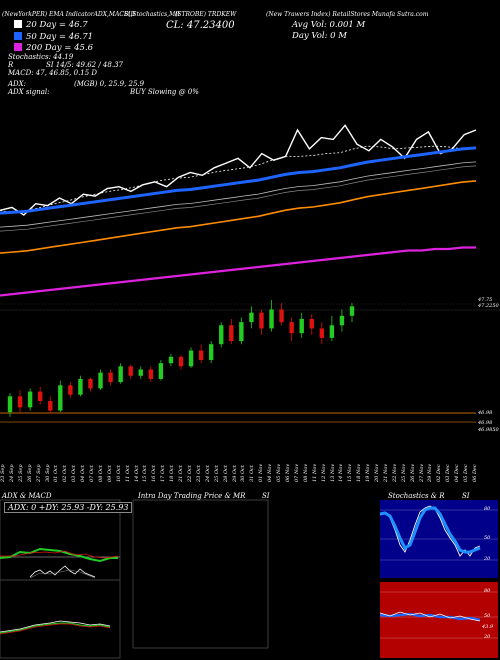 The image size is (500, 660). What do you see at coordinates (487, 538) in the screenshot?
I see `stoch-tick-50: 50` at bounding box center [487, 538].